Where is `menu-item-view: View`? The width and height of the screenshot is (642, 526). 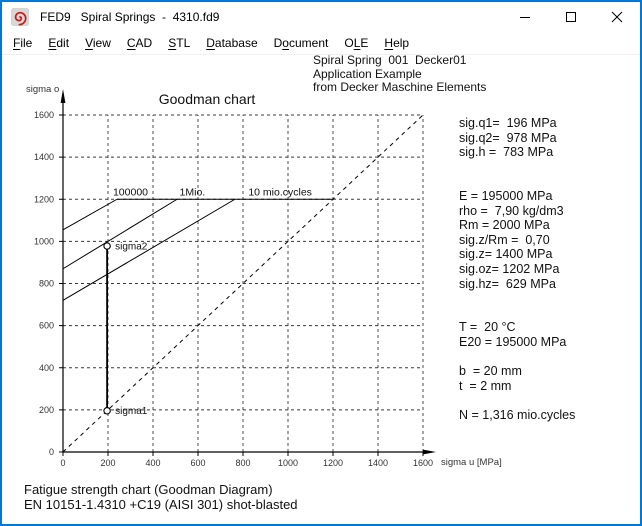
menu-item-view: View is located at coordinates (98, 43).